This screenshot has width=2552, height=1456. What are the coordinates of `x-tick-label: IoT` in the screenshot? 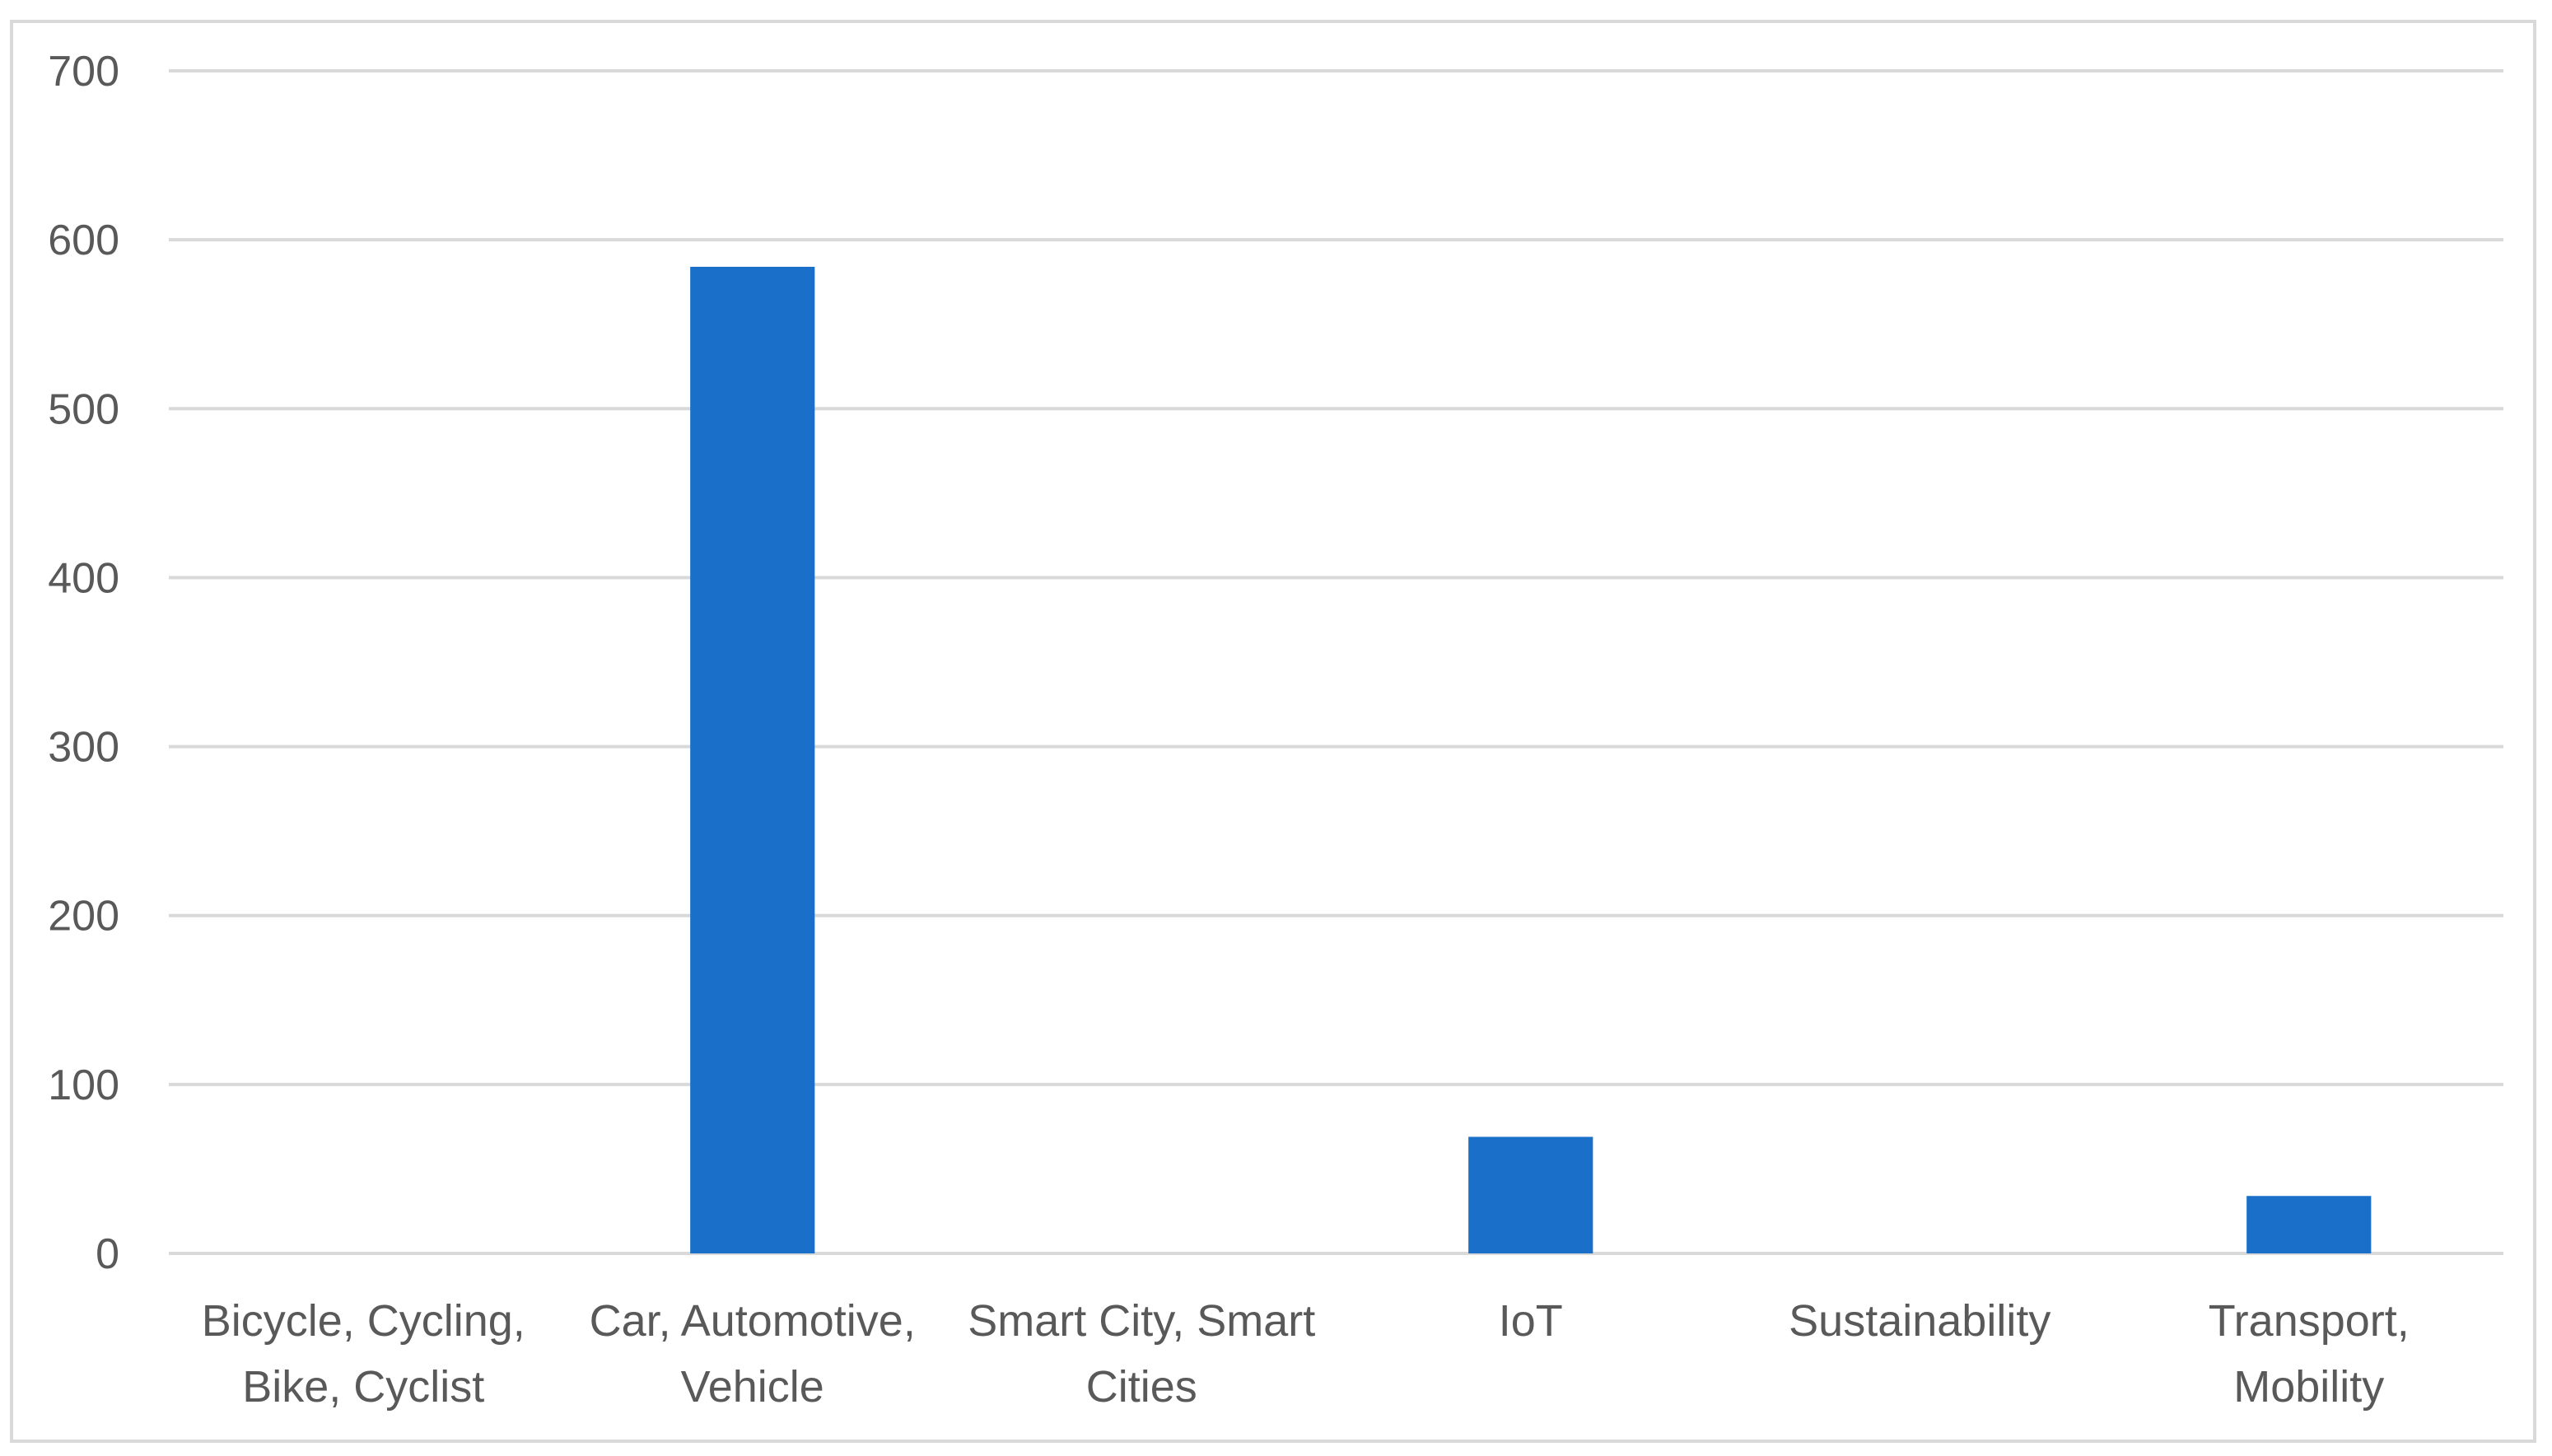 It's located at (1531, 1321).